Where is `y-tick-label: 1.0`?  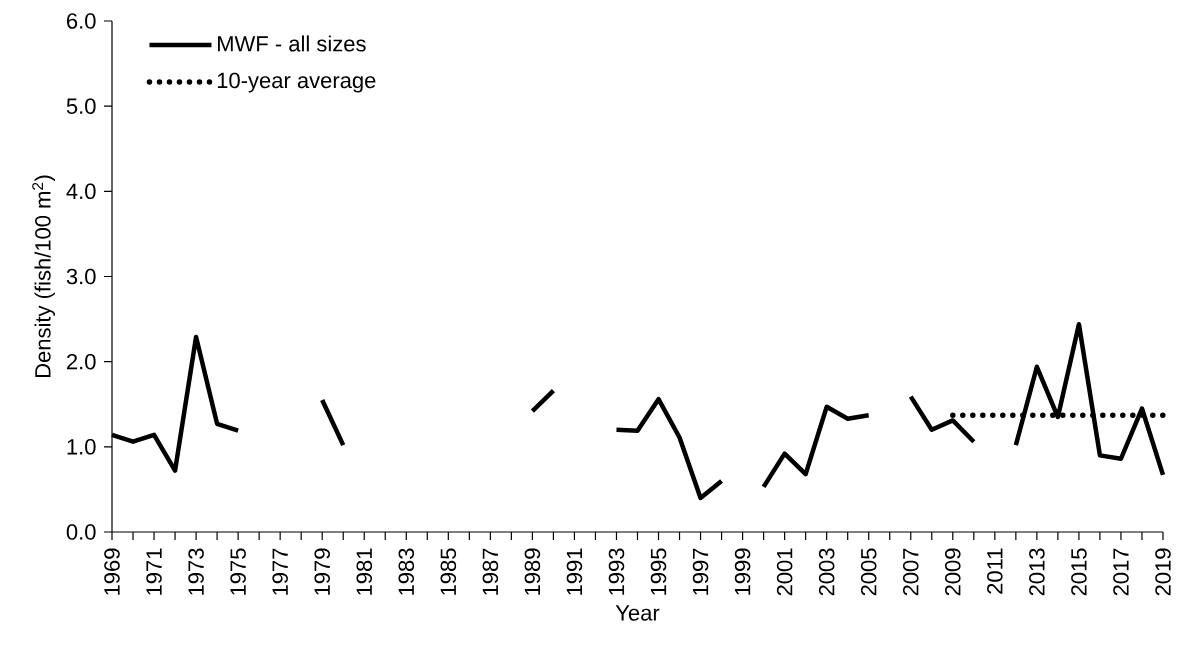
y-tick-label: 1.0 is located at coordinates (81, 447).